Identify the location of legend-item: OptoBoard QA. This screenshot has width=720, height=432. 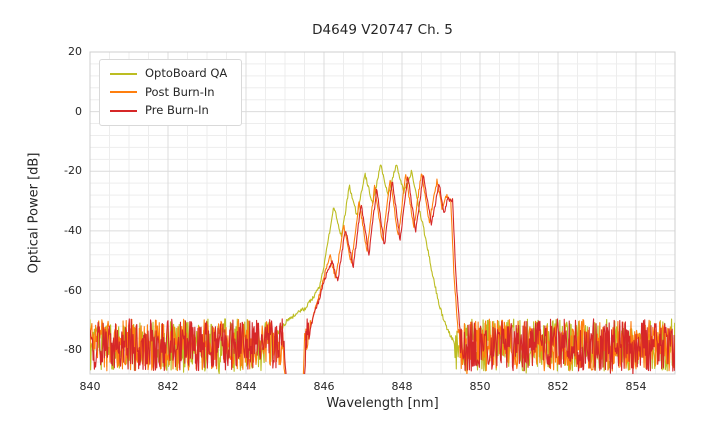
(169, 73).